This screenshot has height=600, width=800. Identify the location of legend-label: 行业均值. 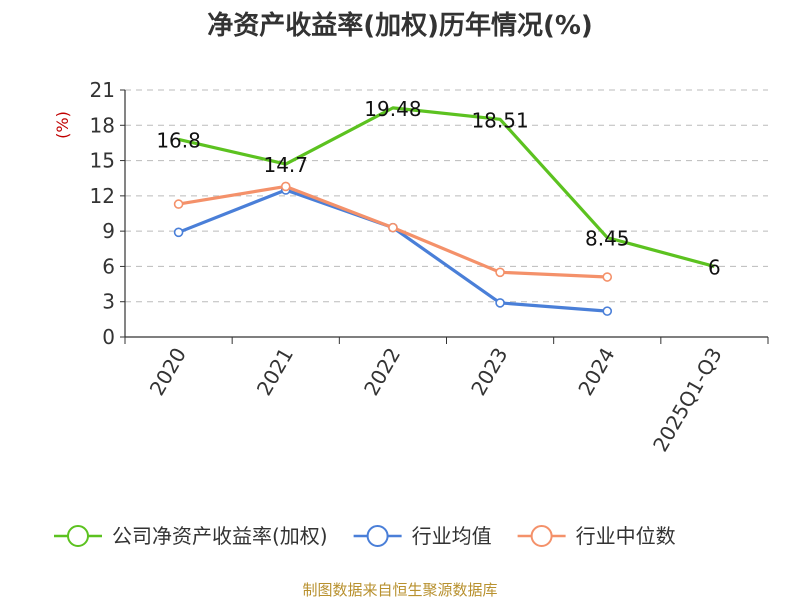
(452, 536).